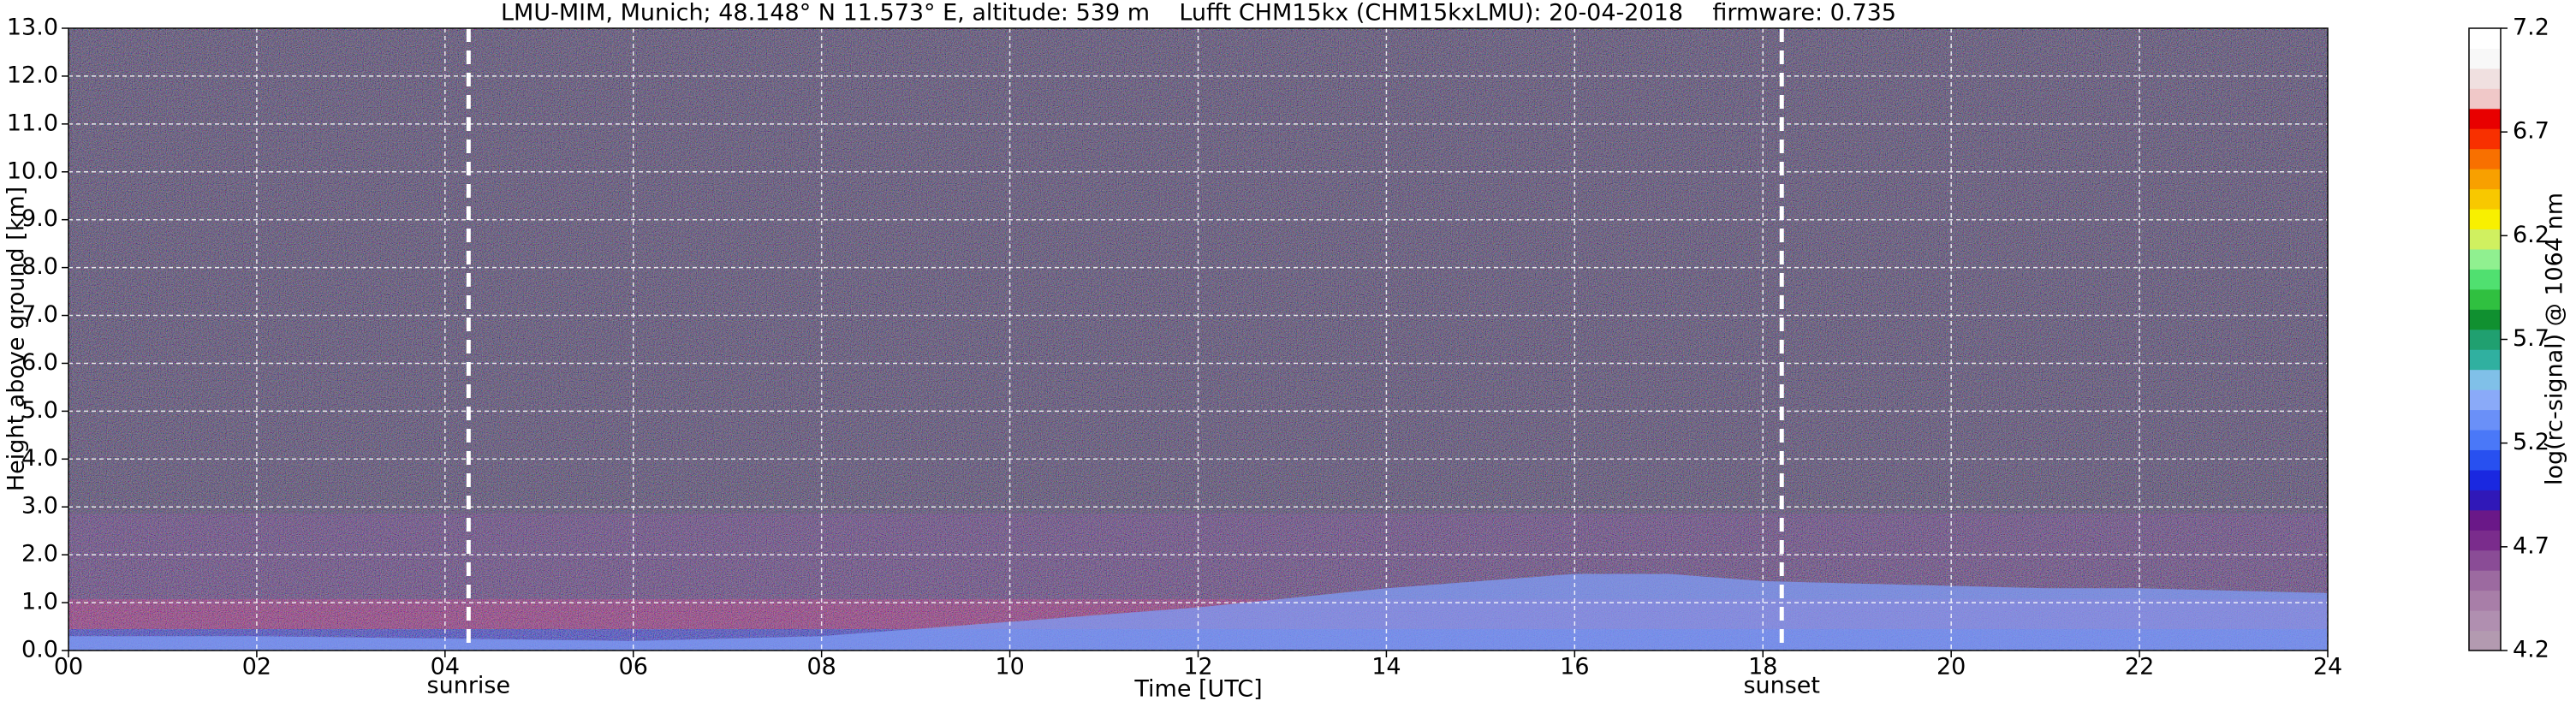  What do you see at coordinates (2531, 442) in the screenshot?
I see `colorbar-tick-label: 5.2` at bounding box center [2531, 442].